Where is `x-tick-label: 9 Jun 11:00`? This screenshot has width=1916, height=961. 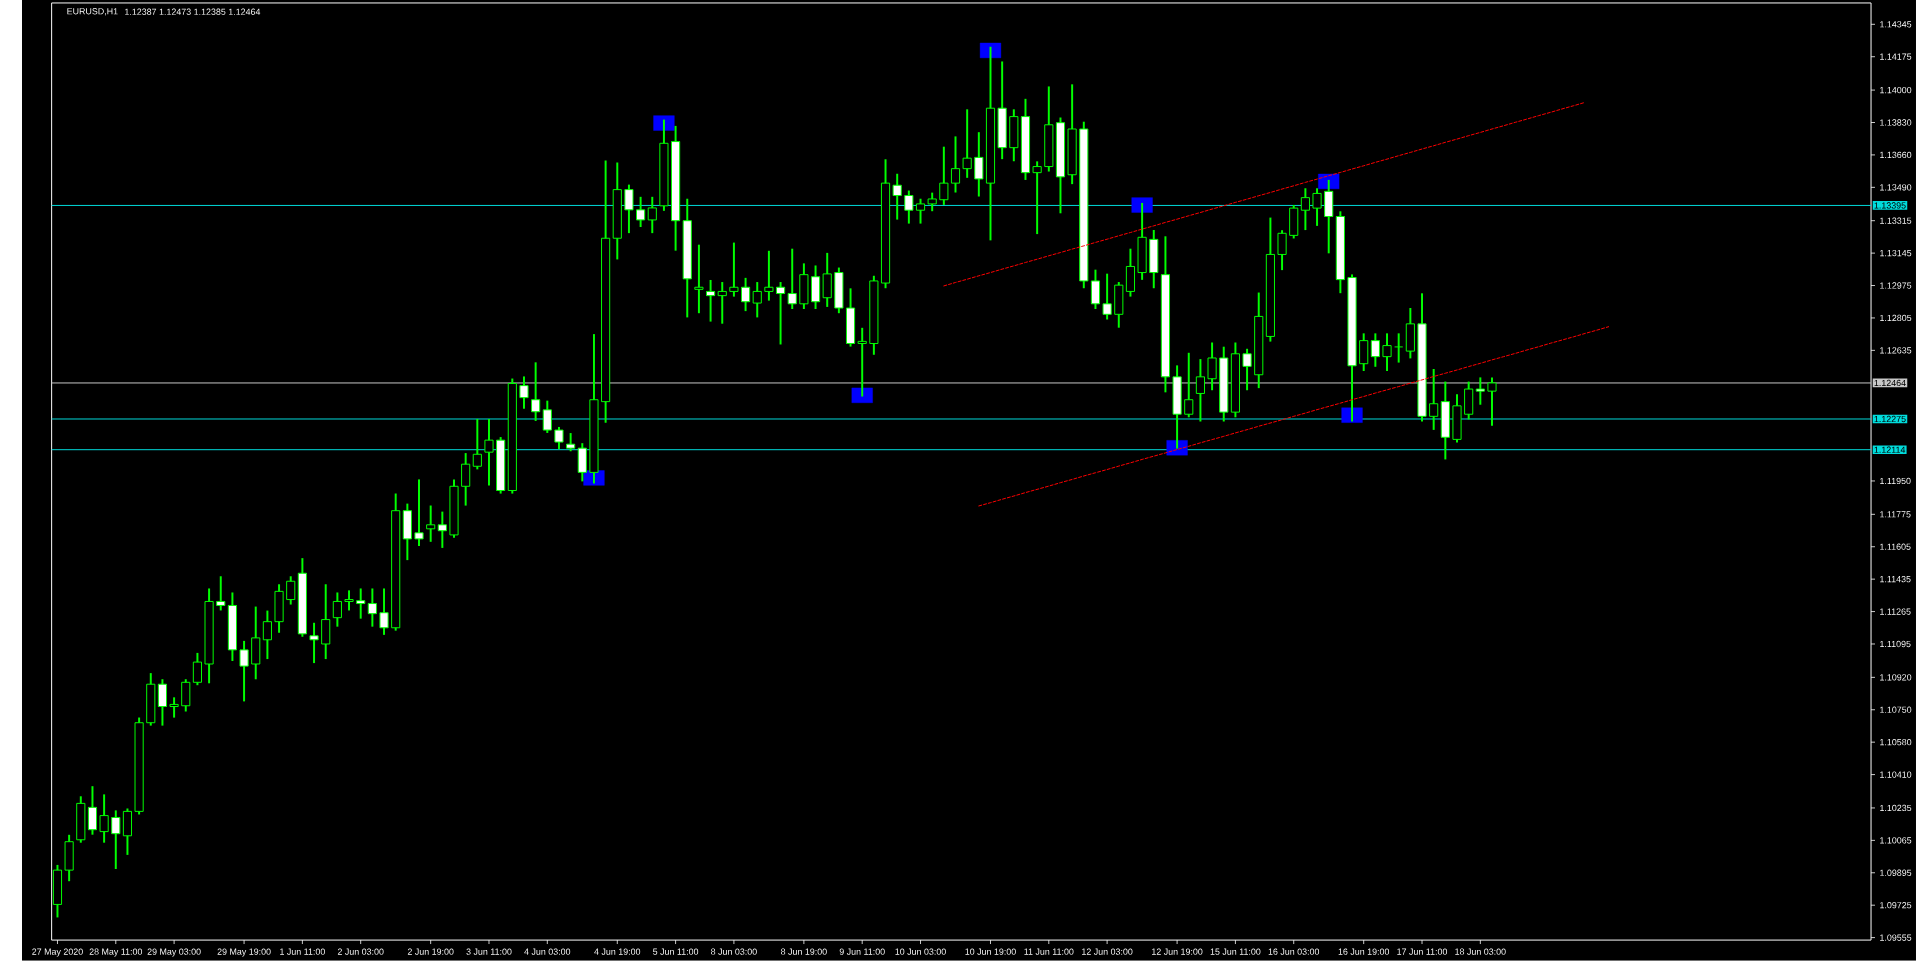
x-tick-label: 9 Jun 11:00 is located at coordinates (862, 951).